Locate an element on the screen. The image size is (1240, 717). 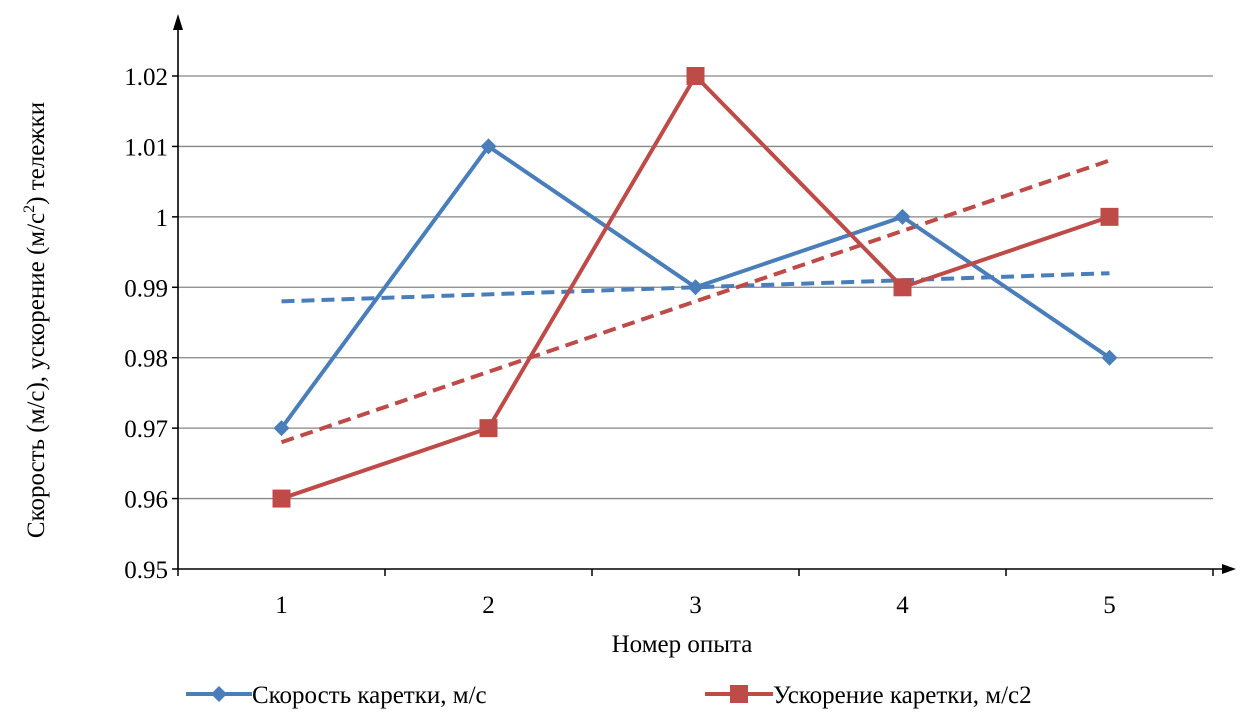
x-tick-label: 4 is located at coordinates (902, 605).